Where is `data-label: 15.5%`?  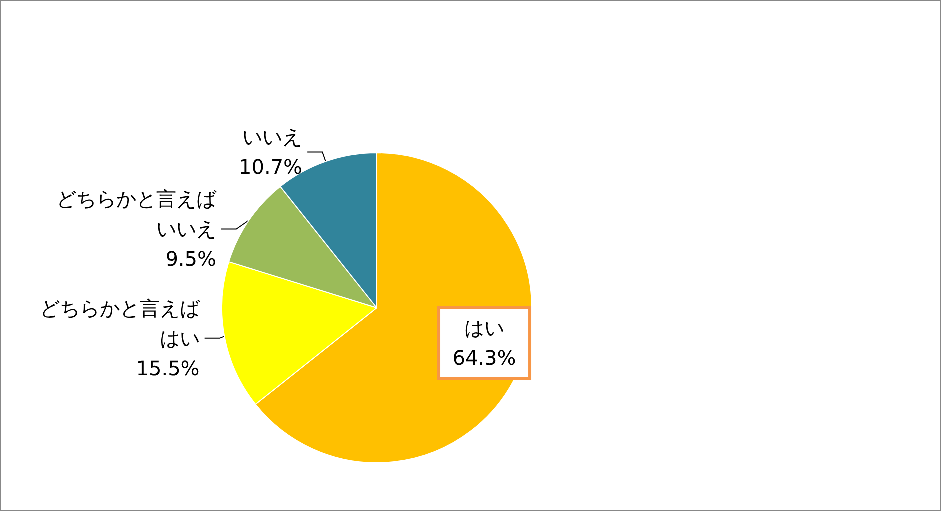 data-label: 15.5% is located at coordinates (168, 368).